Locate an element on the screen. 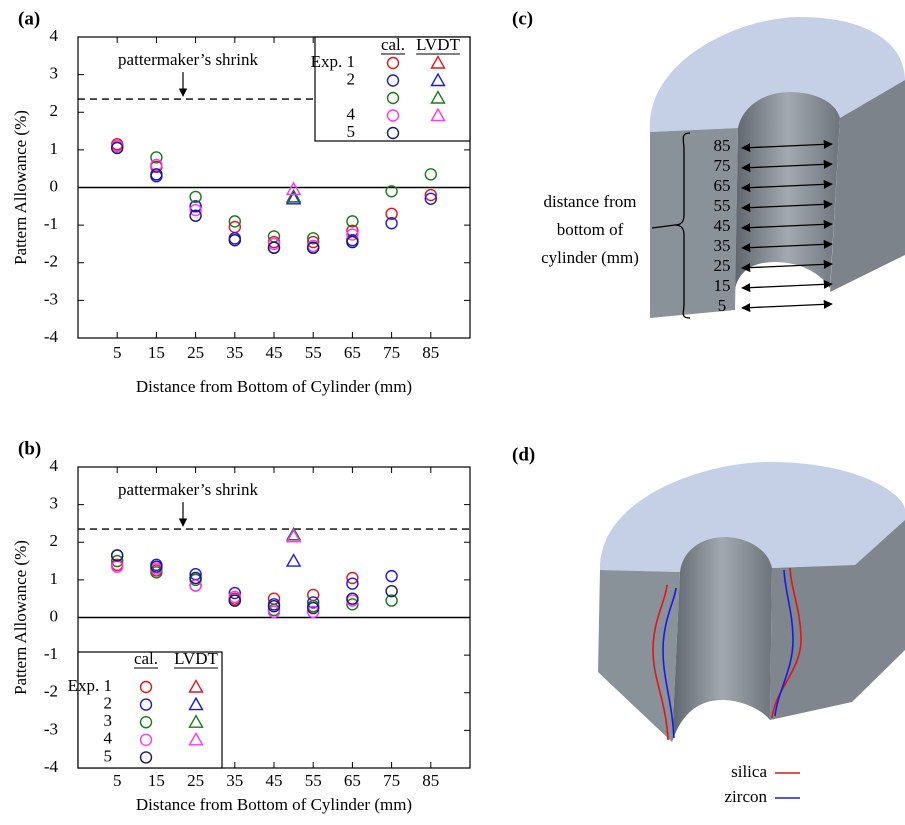 The width and height of the screenshot is (905, 825). distance-label: 75 is located at coordinates (722, 165).